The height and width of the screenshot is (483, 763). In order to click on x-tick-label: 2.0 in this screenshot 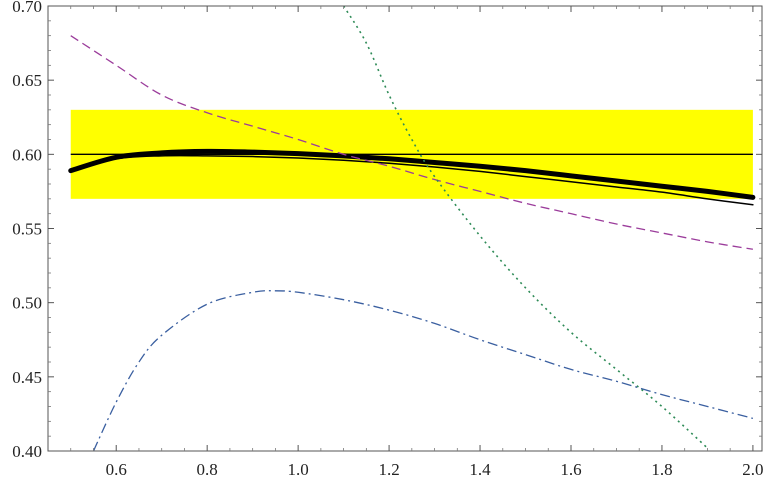, I will do `click(752, 469)`.